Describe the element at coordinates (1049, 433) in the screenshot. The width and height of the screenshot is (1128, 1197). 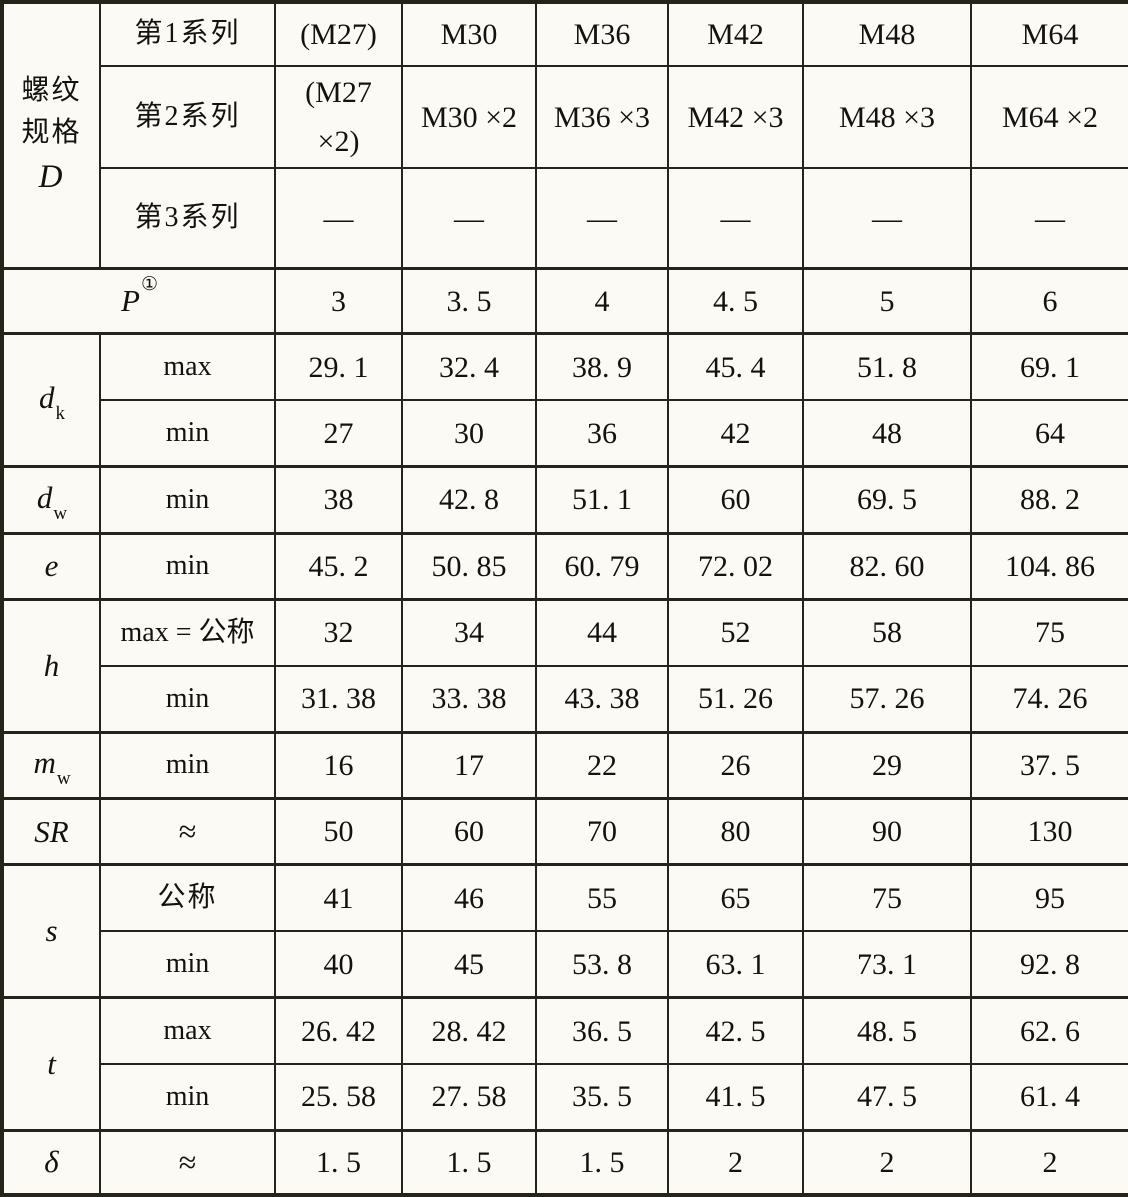
I see `value-cell: 64` at that location.